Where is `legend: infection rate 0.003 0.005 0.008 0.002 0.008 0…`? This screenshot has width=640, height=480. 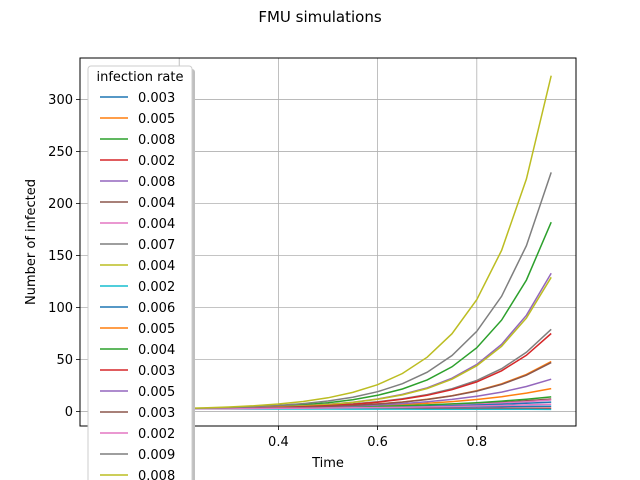 legend: infection rate 0.003 0.005 0.008 0.002 0.008 0… is located at coordinates (141, 272).